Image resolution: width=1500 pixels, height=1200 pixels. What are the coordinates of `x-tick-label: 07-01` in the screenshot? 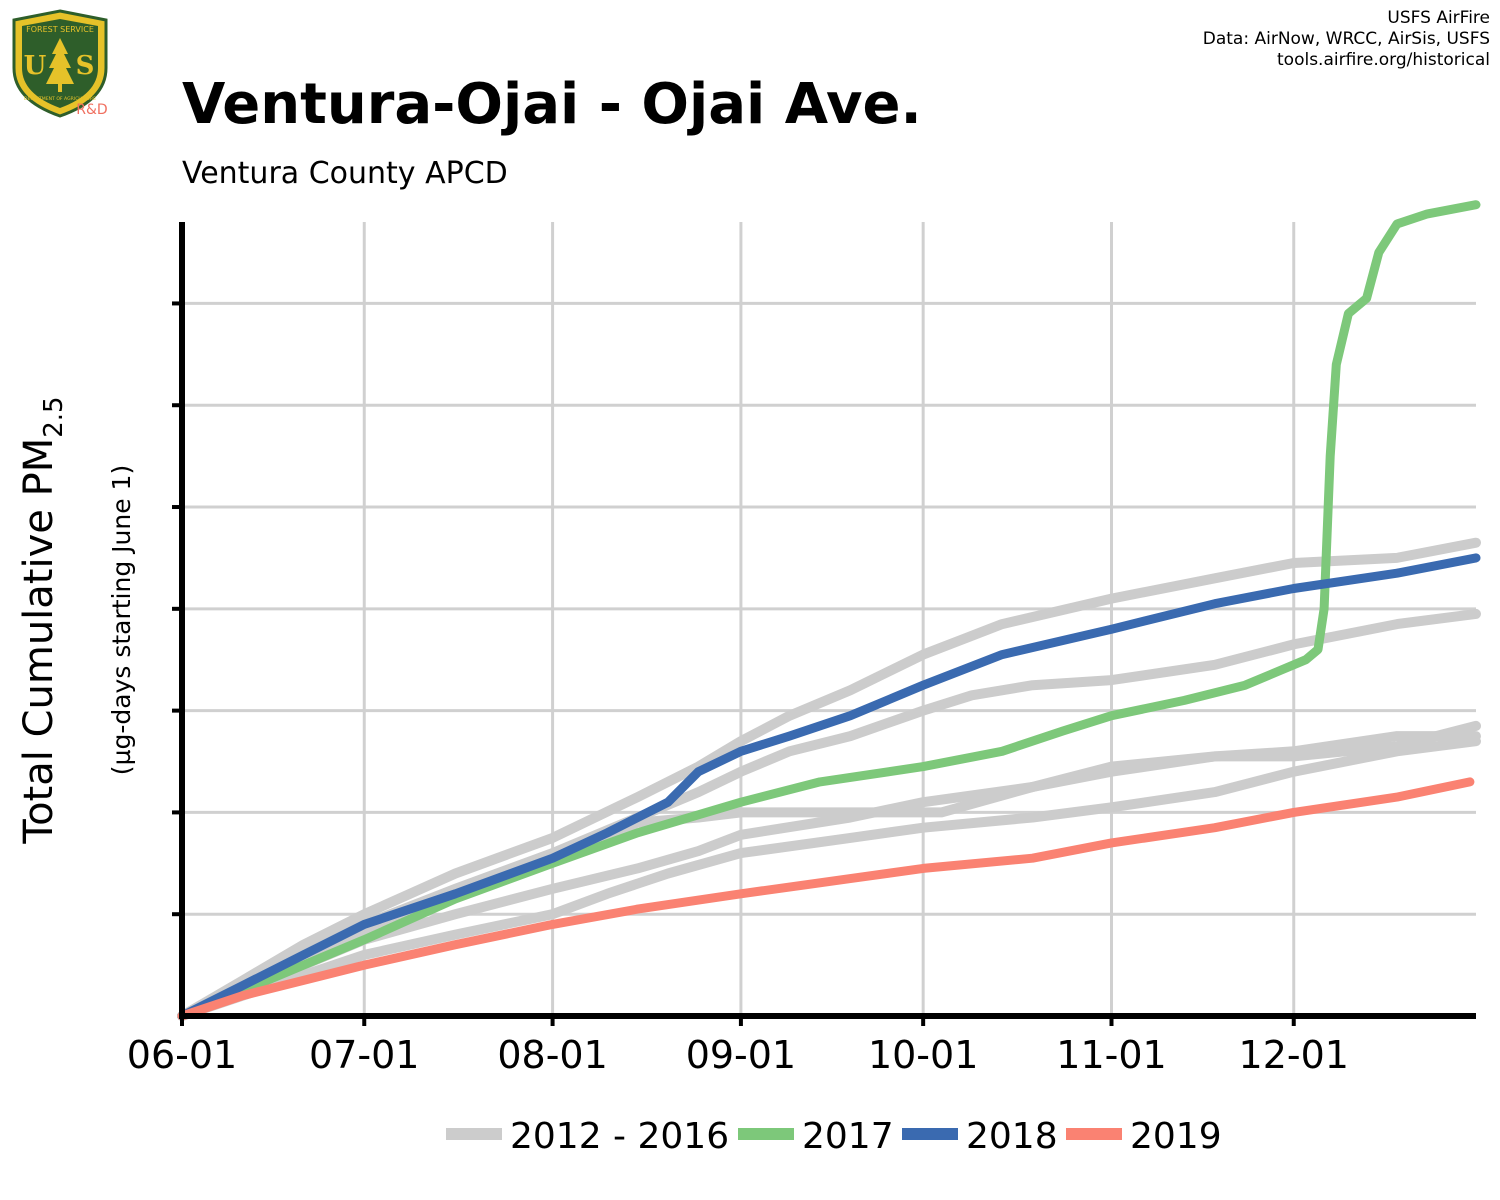 It's located at (364, 1055).